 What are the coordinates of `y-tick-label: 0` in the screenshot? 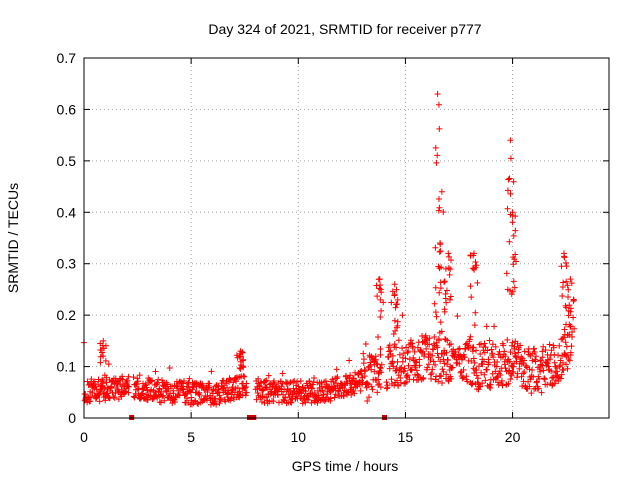 It's located at (72, 418).